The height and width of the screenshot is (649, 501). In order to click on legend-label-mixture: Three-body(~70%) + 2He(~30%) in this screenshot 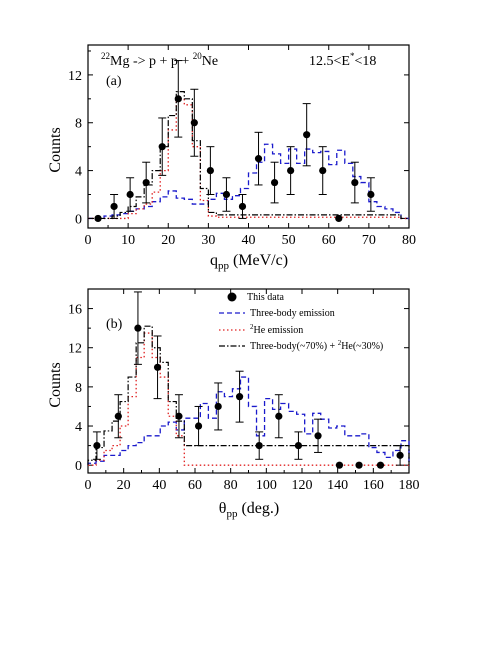, I will do `click(316, 345)`.